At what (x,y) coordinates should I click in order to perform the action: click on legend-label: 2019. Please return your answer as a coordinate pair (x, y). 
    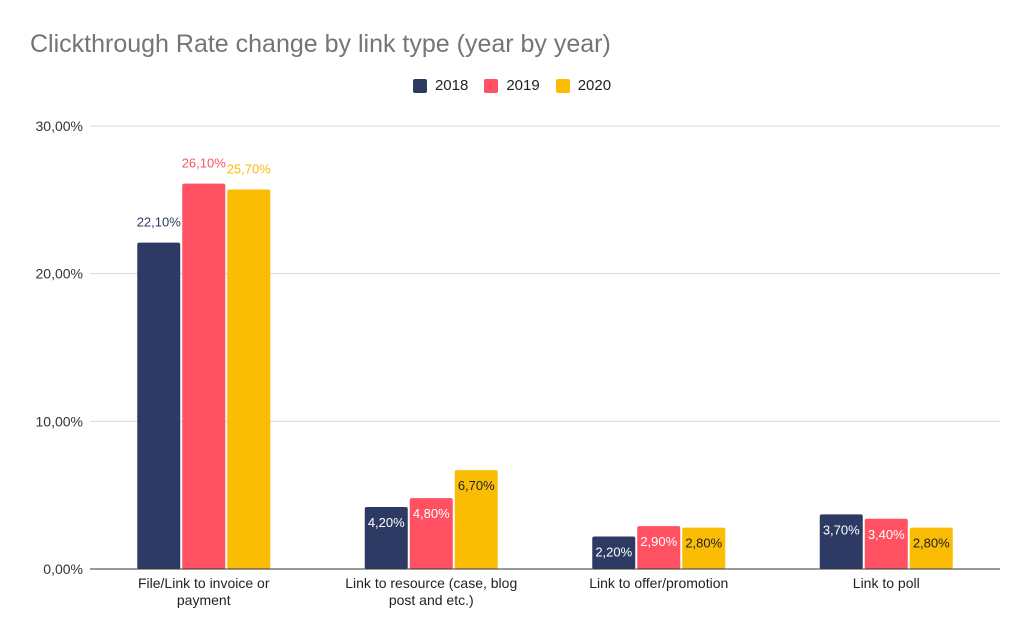
    Looking at the image, I should click on (523, 85).